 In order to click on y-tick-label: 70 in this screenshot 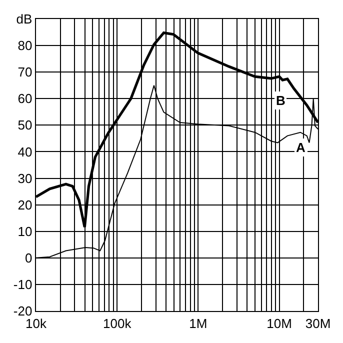, I will do `click(25, 72)`.